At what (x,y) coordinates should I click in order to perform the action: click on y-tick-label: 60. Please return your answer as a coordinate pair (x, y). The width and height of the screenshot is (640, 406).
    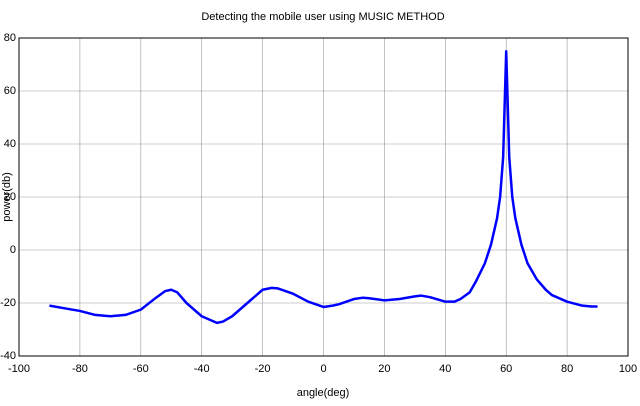
    Looking at the image, I should click on (10, 91).